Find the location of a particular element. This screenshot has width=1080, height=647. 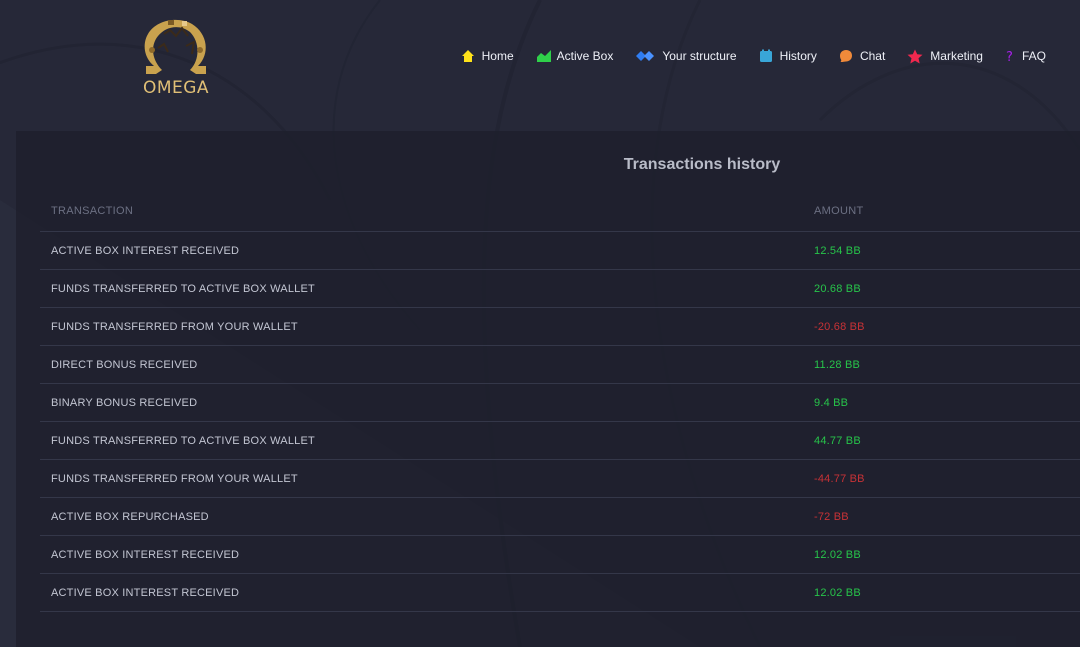

nav-item-home: Home is located at coordinates (487, 56).